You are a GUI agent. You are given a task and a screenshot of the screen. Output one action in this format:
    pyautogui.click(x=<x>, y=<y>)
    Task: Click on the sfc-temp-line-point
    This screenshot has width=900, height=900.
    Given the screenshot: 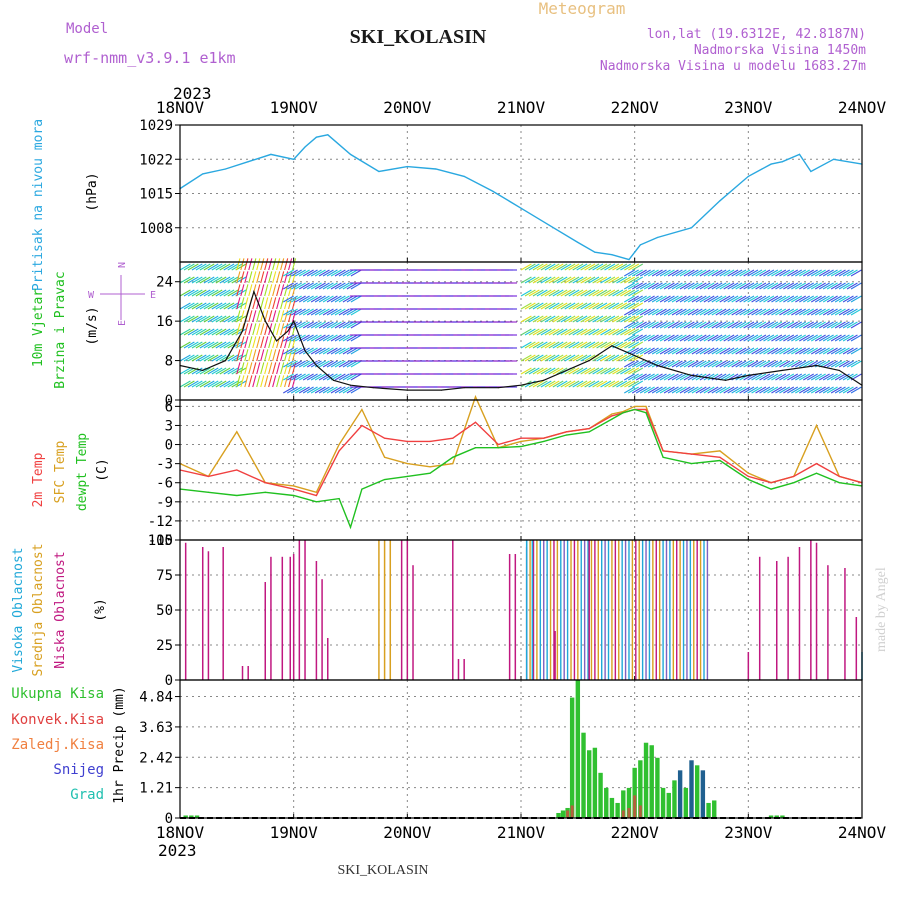 What is the action you would take?
    pyautogui.click(x=623, y=411)
    